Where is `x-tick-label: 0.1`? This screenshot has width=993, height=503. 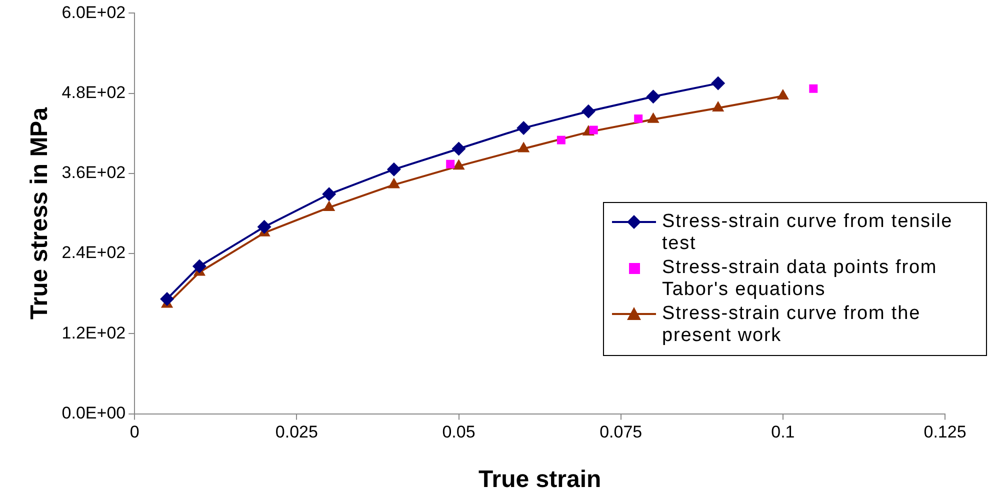 x-tick-label: 0.1 is located at coordinates (783, 432).